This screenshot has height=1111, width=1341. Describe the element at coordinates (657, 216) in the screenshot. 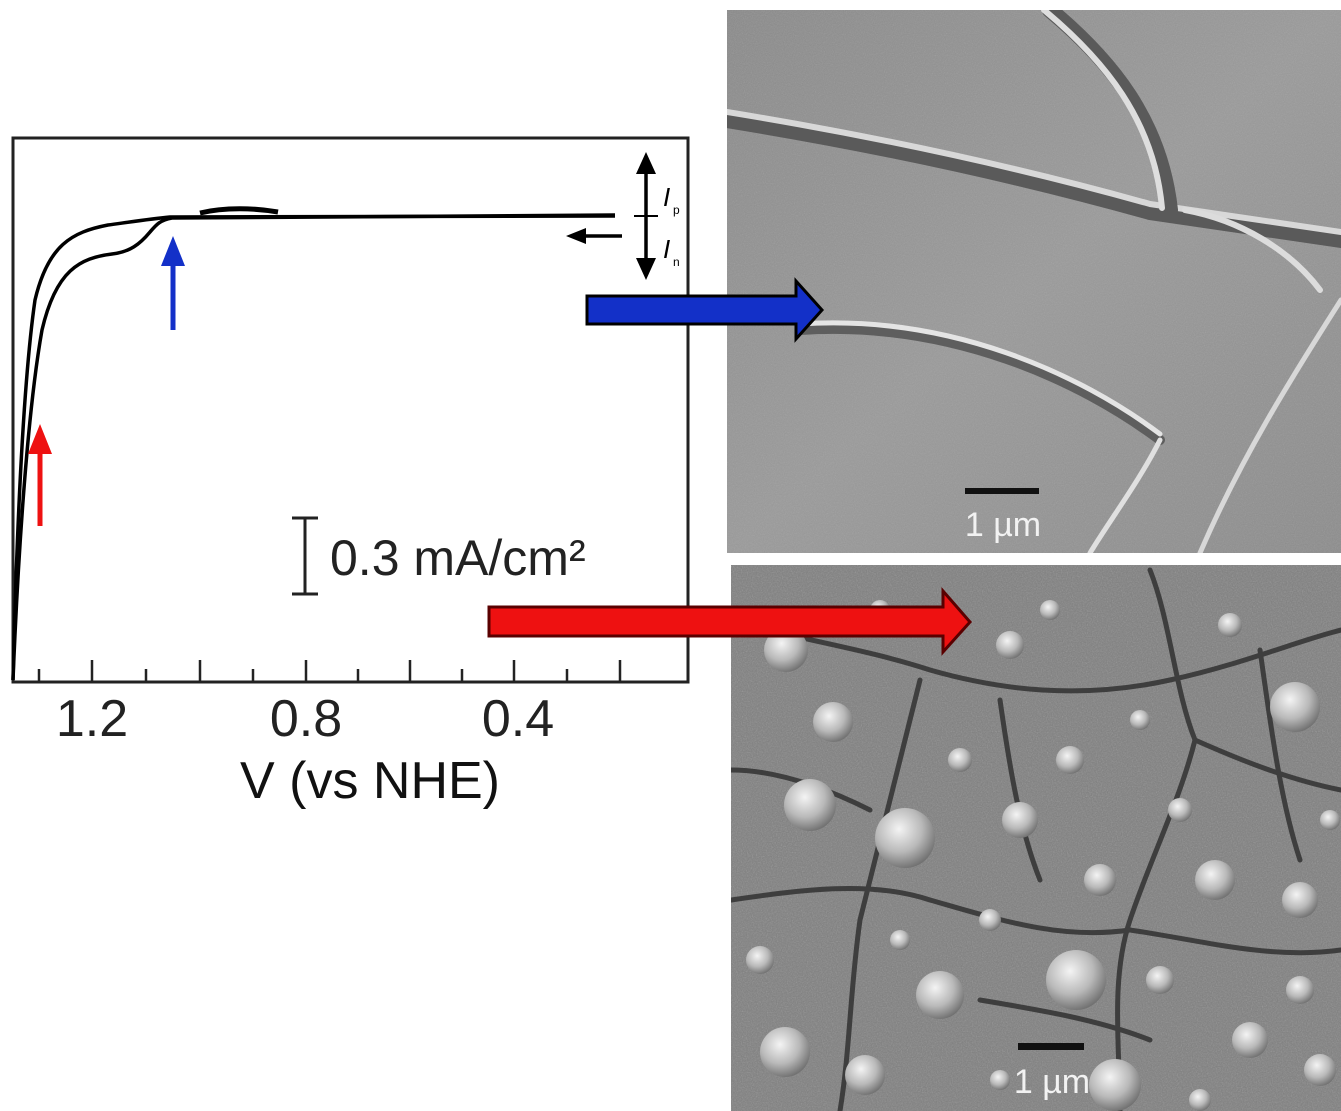

I see `current-indicator: I p I n` at that location.